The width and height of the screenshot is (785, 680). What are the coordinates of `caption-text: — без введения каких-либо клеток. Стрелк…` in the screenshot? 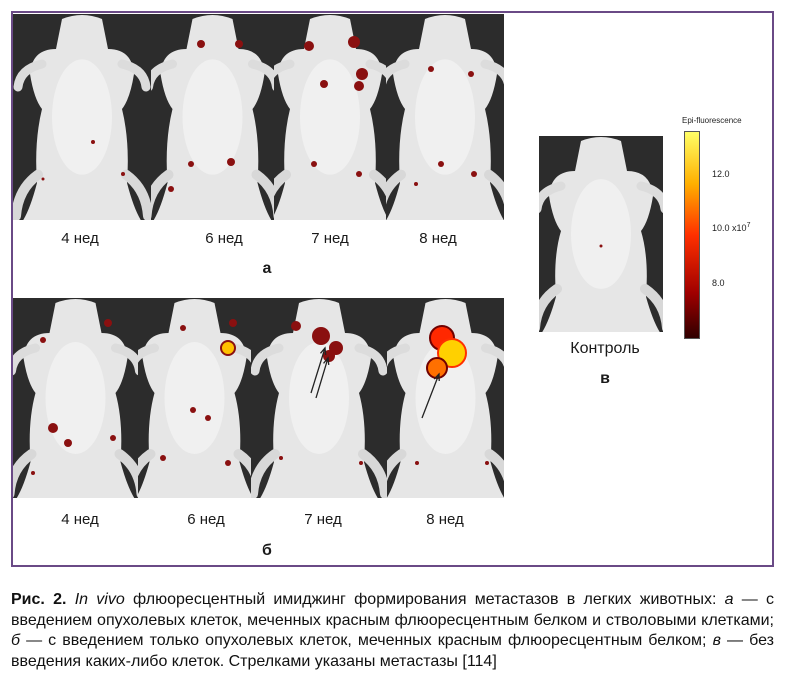 It's located at (392, 651).